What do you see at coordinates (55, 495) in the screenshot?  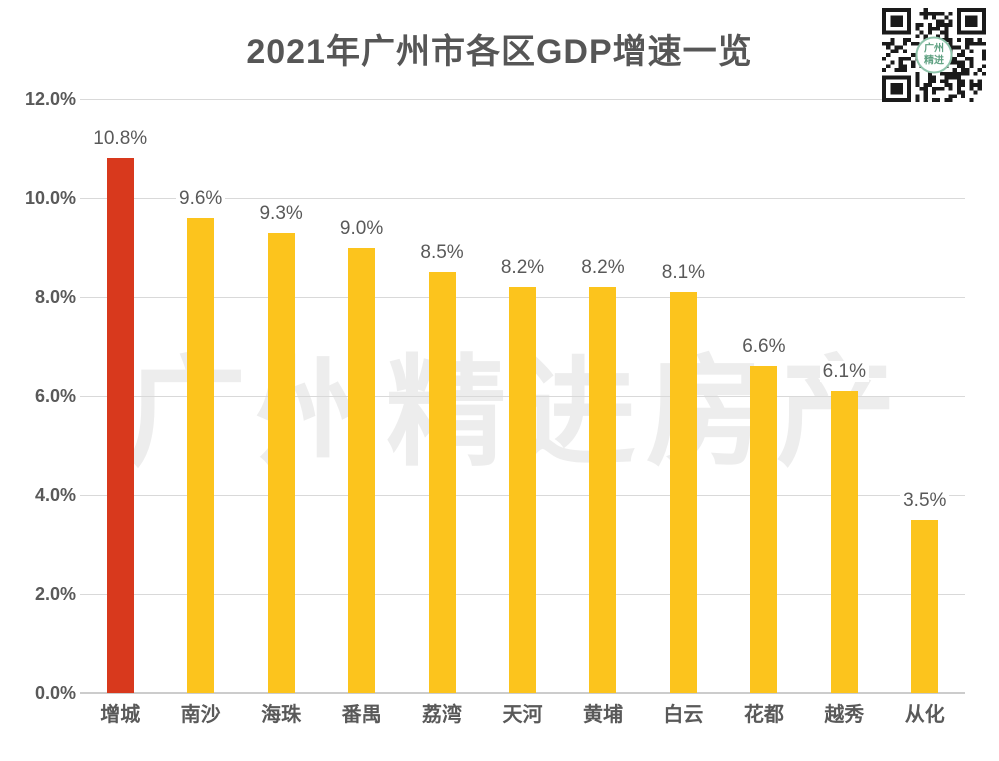 I see `y-axis-tick-label: 4.0%` at bounding box center [55, 495].